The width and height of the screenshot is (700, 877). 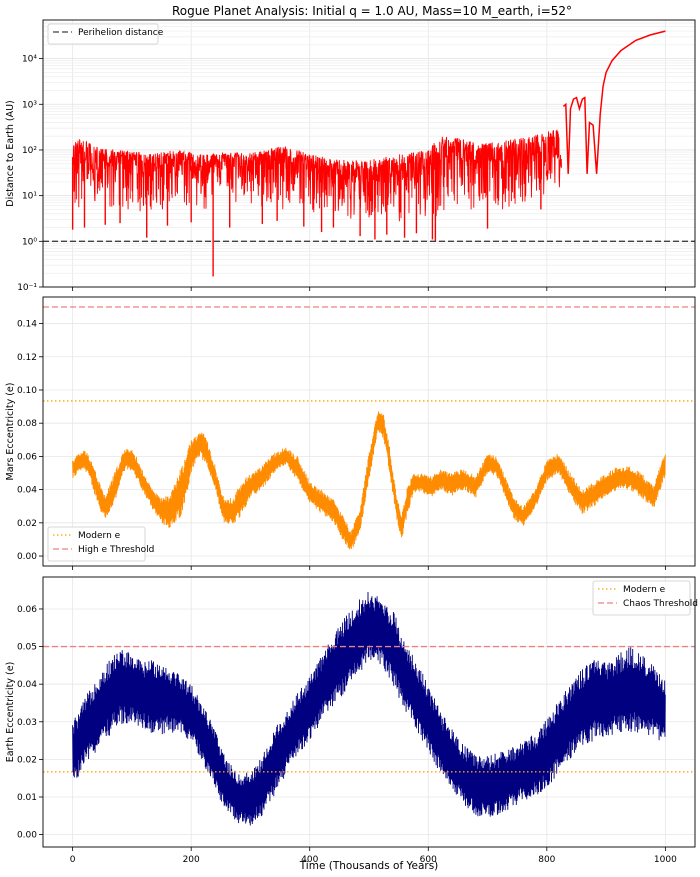 What do you see at coordinates (614, 102) in the screenshot?
I see `escape-trajectory-line` at bounding box center [614, 102].